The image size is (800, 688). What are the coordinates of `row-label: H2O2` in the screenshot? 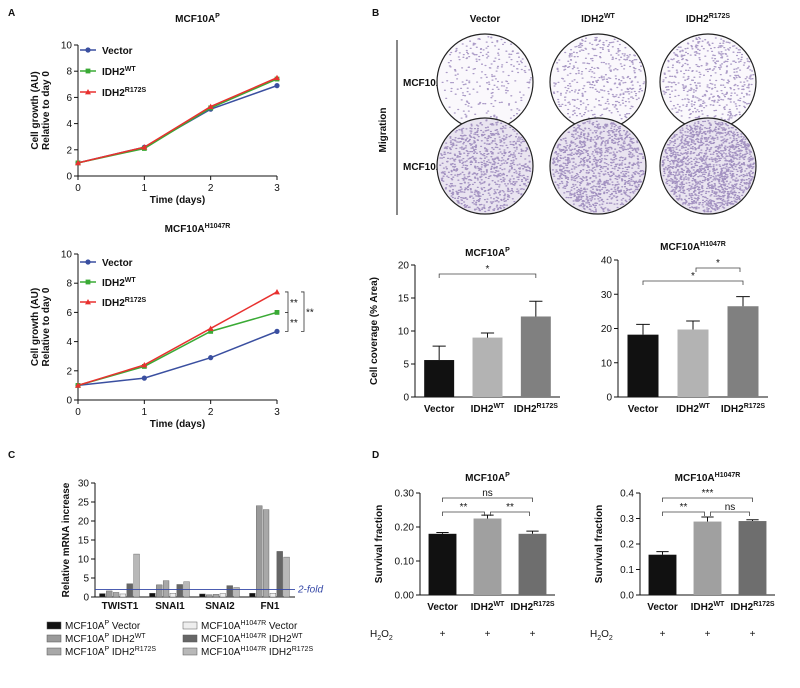 It's located at (601, 635).